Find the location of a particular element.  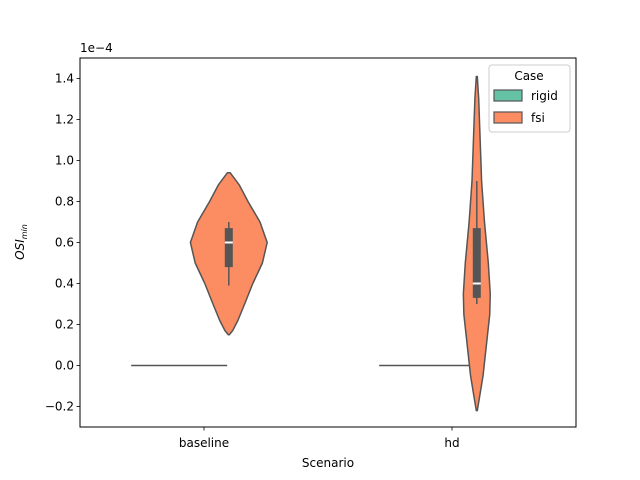

legend-title: Case is located at coordinates (528, 76).